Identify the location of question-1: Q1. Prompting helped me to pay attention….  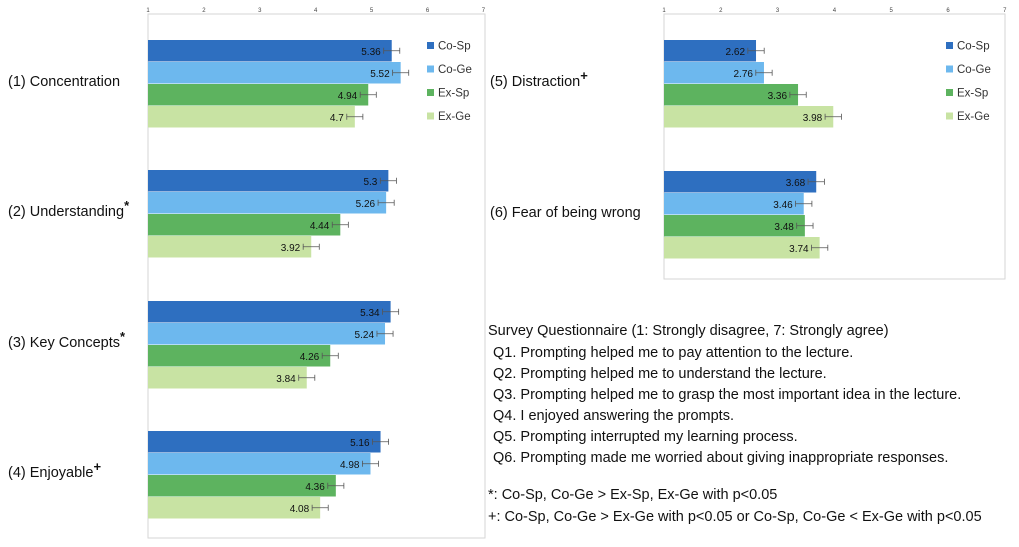
(673, 353).